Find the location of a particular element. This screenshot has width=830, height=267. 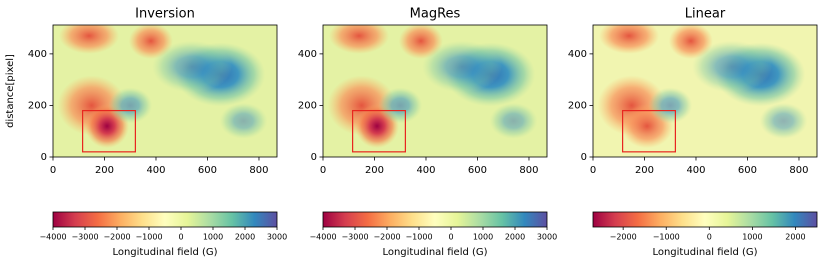

chart-title: Inversion is located at coordinates (165, 14).